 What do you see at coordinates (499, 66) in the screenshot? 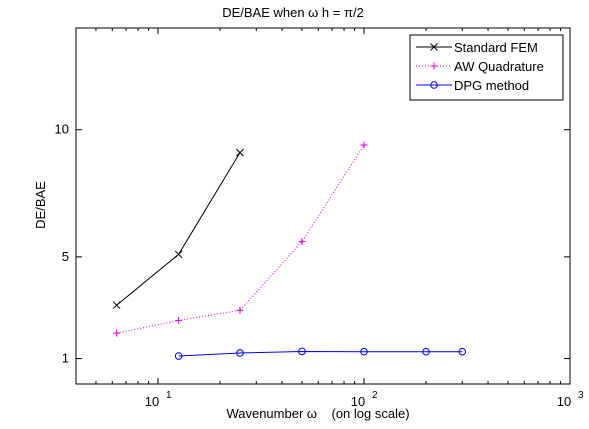
I see `legend-label: AW Quadrature` at bounding box center [499, 66].